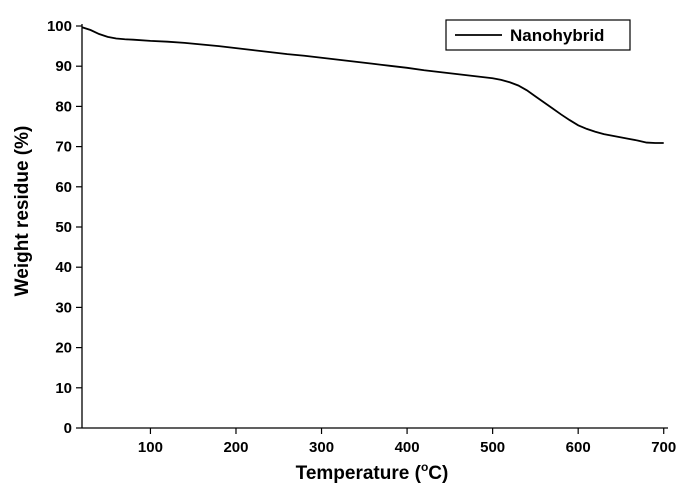 The width and height of the screenshot is (680, 485). Describe the element at coordinates (63, 267) in the screenshot. I see `y-tick-label: 40` at that location.